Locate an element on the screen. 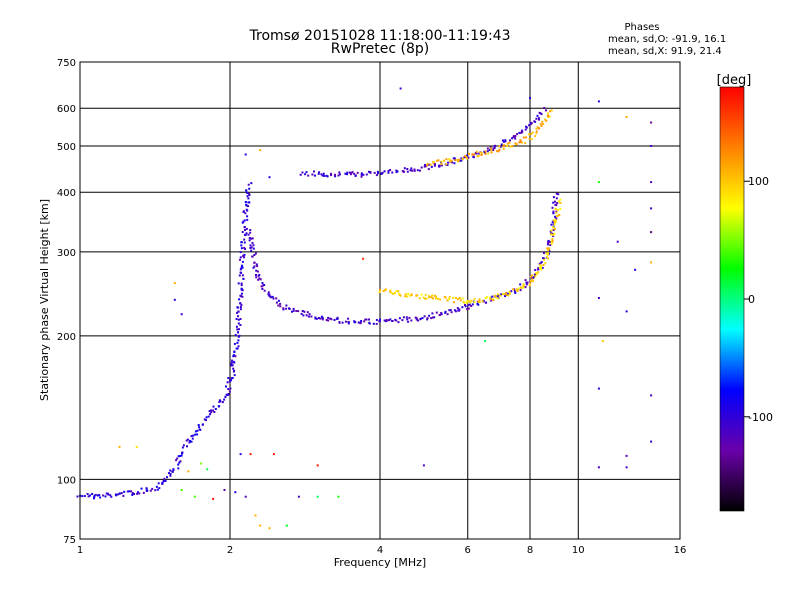 This screenshot has width=800, height=604. phases-x-line: mean, sd,X: 91.9, 21.4 is located at coordinates (665, 51).